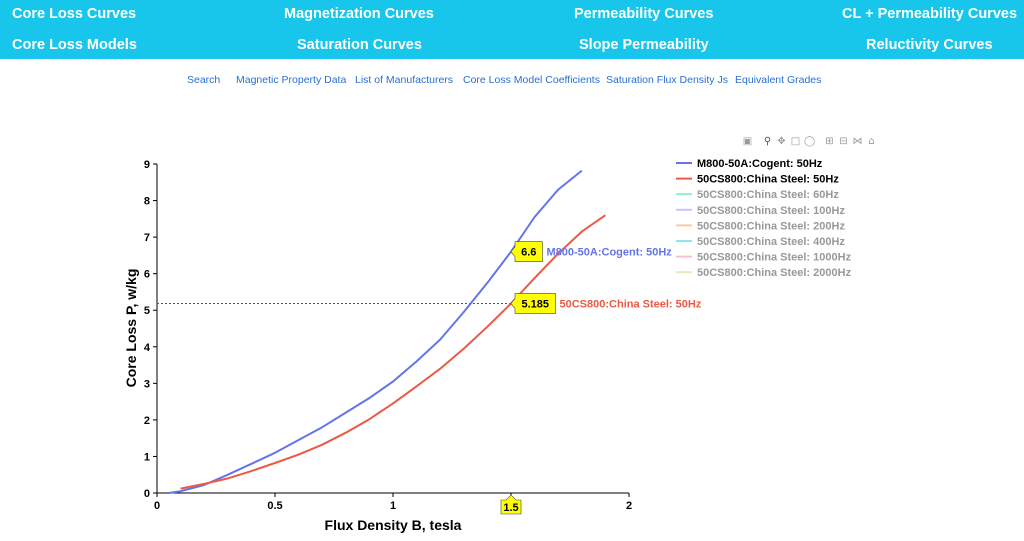 Image resolution: width=1024 pixels, height=541 pixels. Describe the element at coordinates (531, 80) in the screenshot. I see `link-core-loss-model-coefficients: Core Loss Model Coefficients` at that location.